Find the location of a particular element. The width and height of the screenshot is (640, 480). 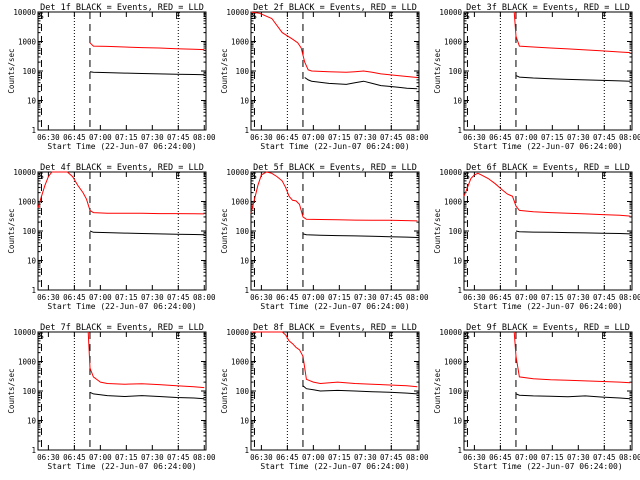

plot-title: Det 8f BLACK = Events, RED = LLD is located at coordinates (335, 328).